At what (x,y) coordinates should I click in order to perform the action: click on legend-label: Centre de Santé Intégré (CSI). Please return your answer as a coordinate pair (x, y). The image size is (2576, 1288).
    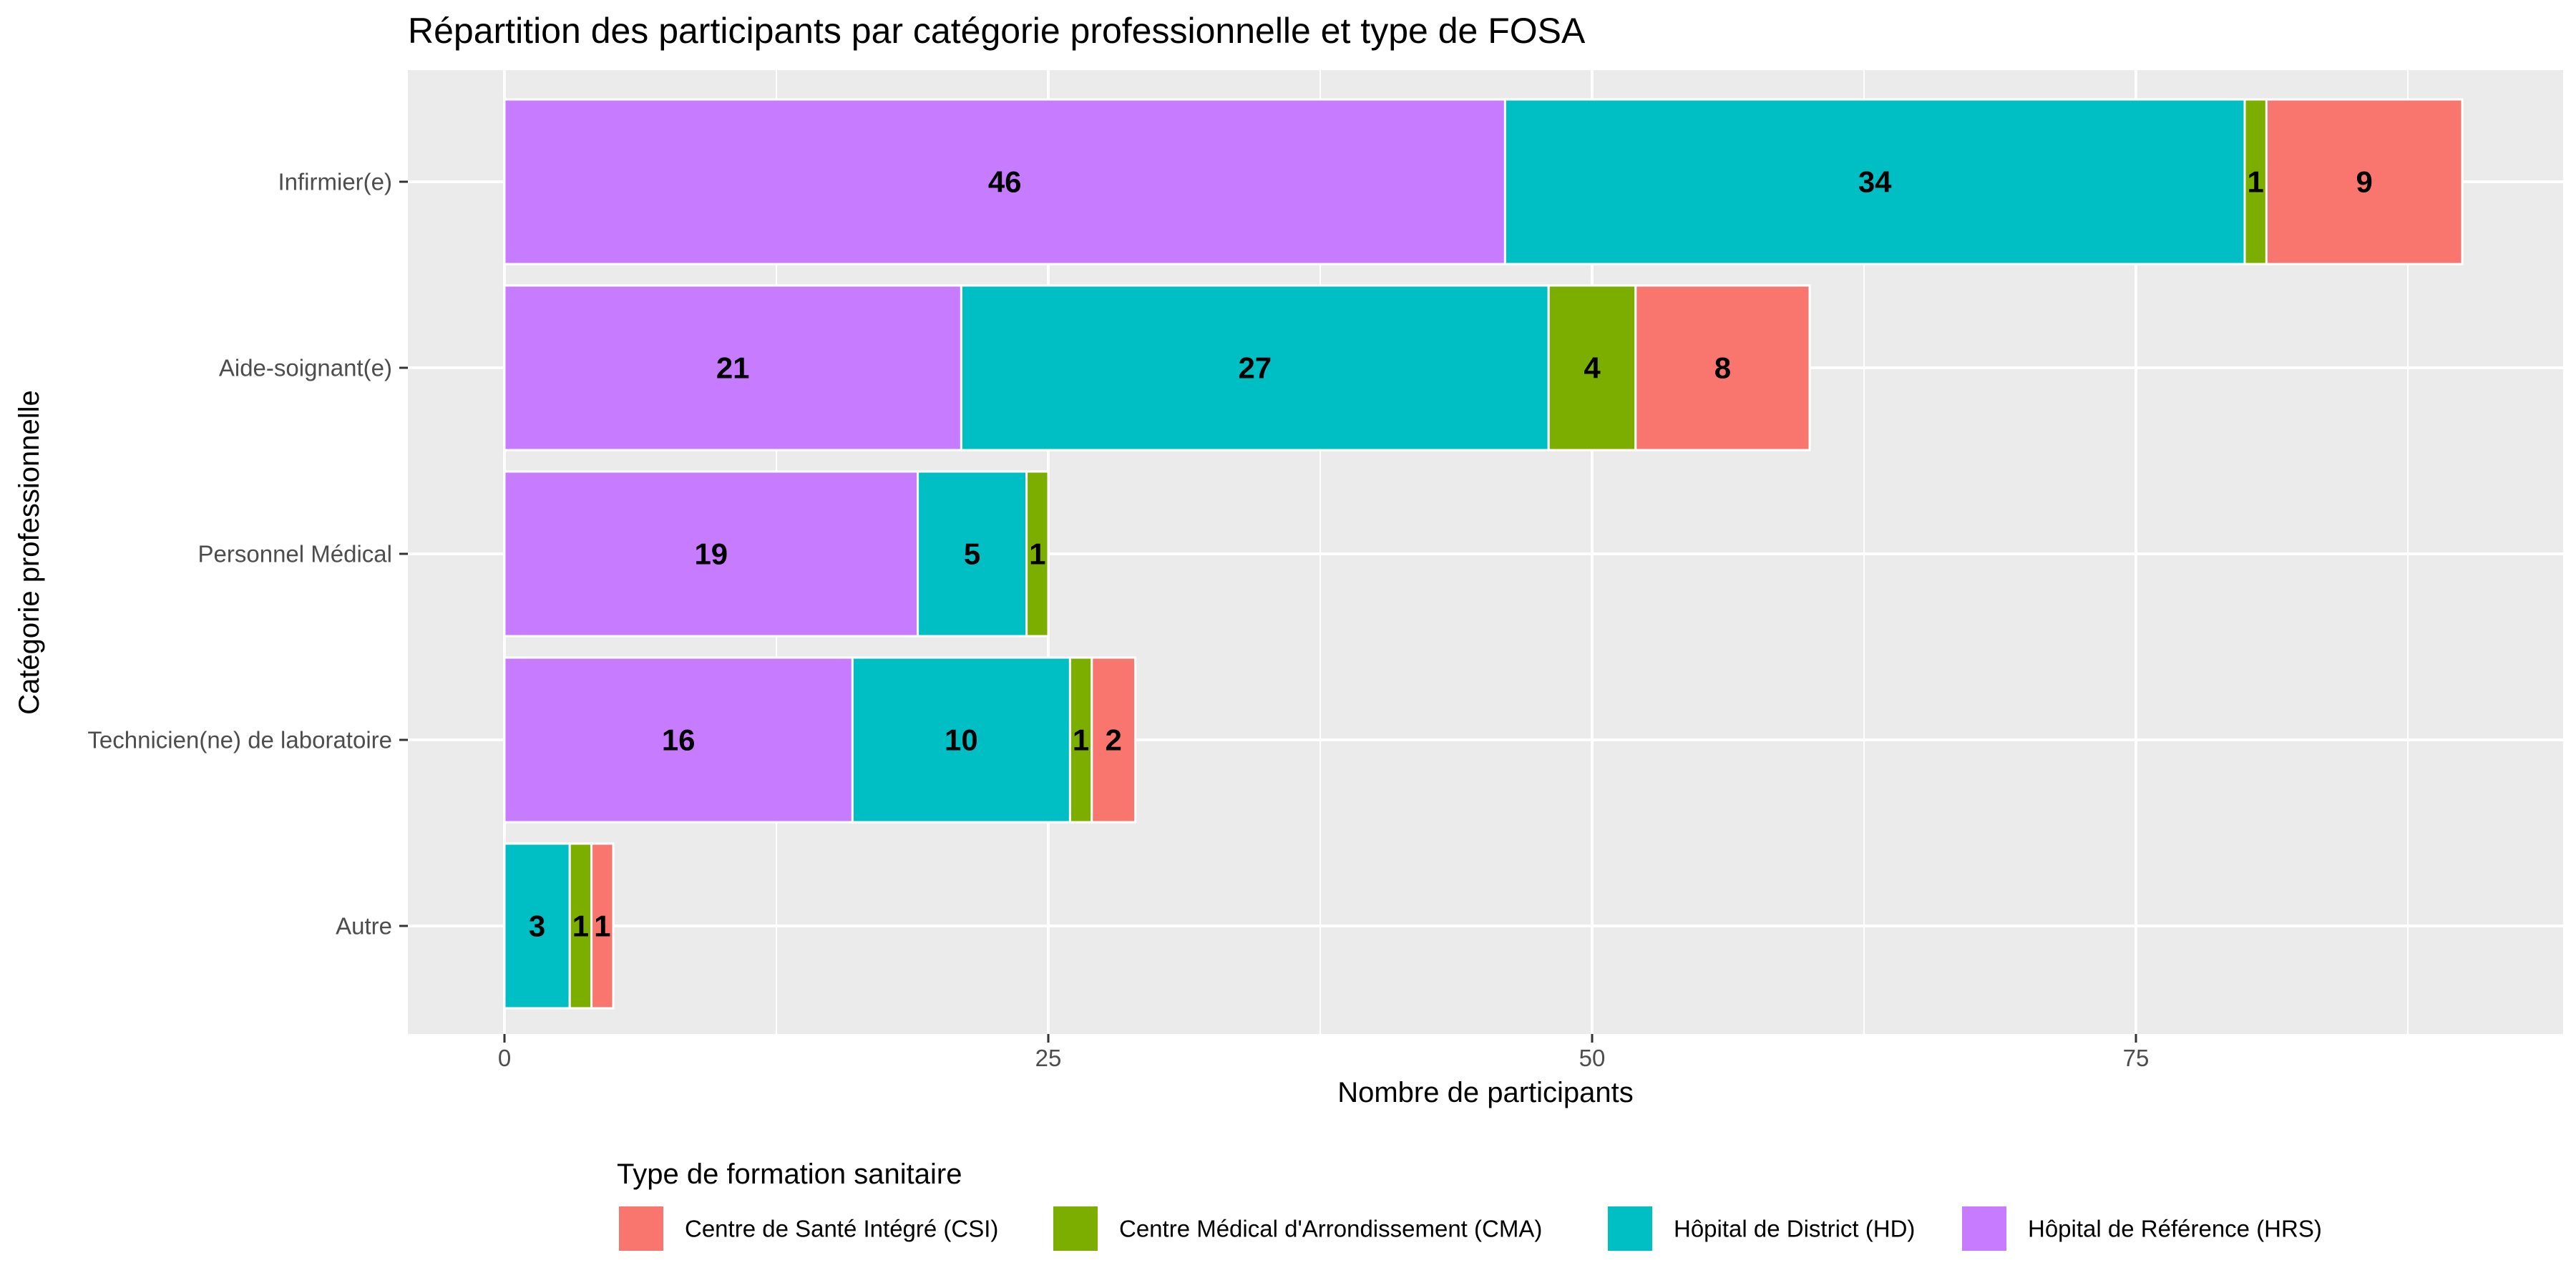
    Looking at the image, I should click on (841, 1229).